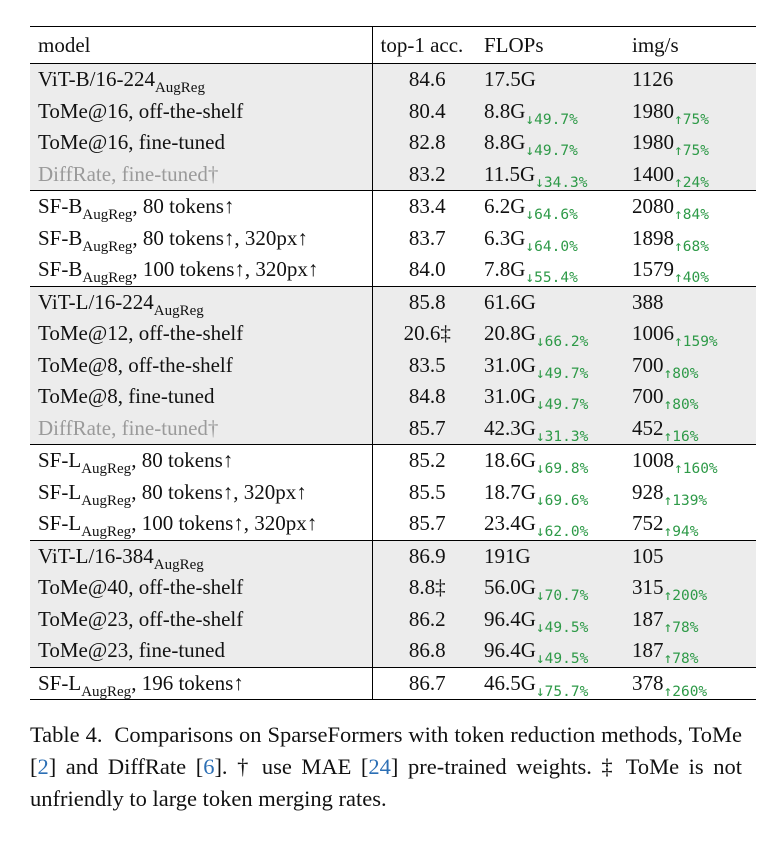 The image size is (783, 857). I want to click on img-speedup: ↑78%, so click(681, 627).